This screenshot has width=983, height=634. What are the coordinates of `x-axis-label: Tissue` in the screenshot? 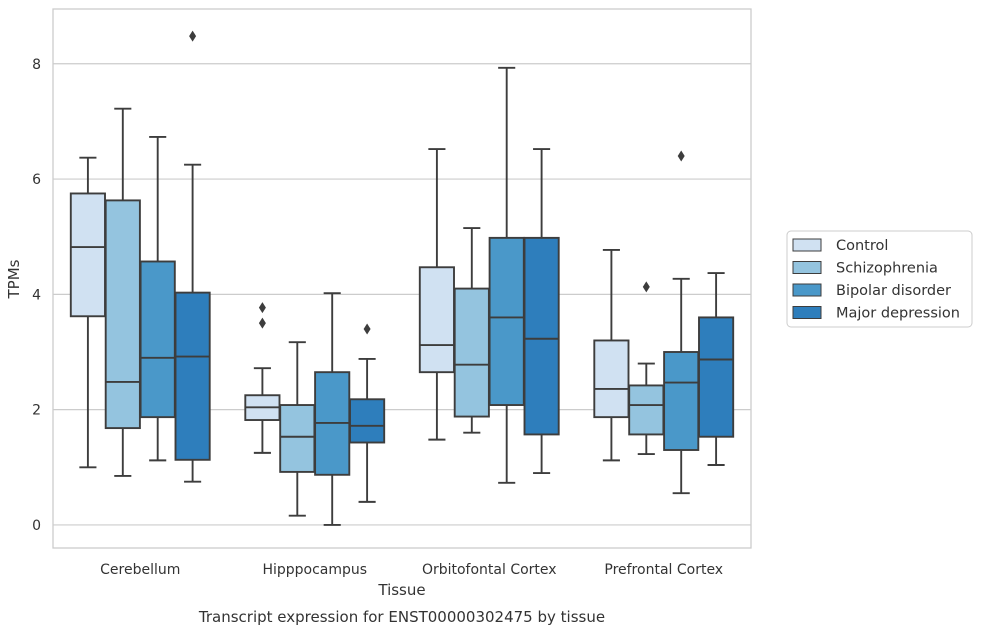 It's located at (401, 590).